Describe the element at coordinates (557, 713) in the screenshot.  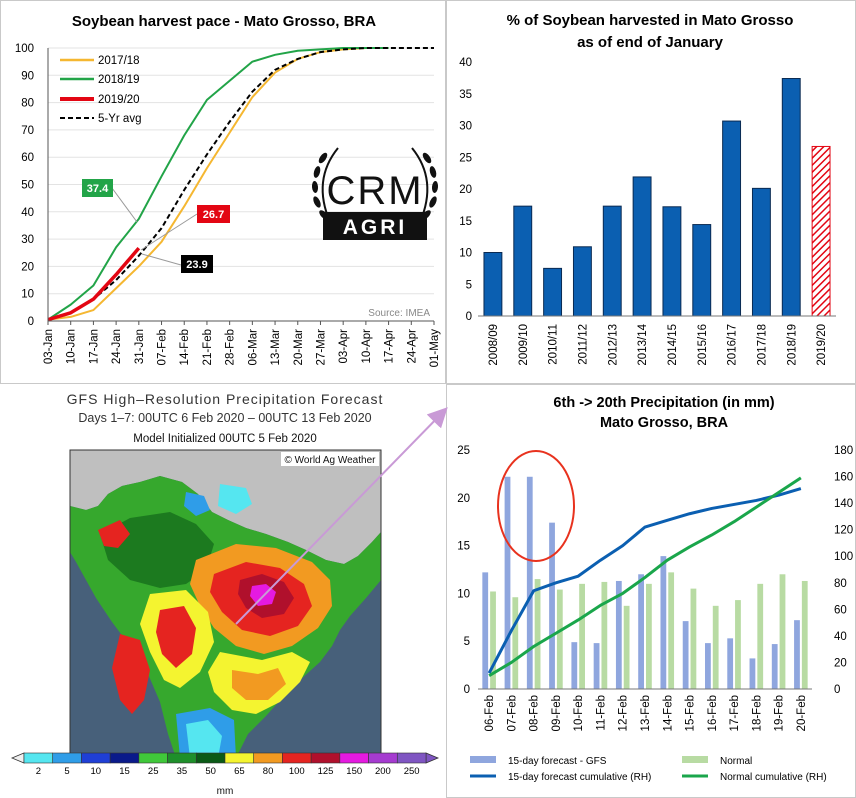
I see `chart3-xtick: 09-Feb` at that location.